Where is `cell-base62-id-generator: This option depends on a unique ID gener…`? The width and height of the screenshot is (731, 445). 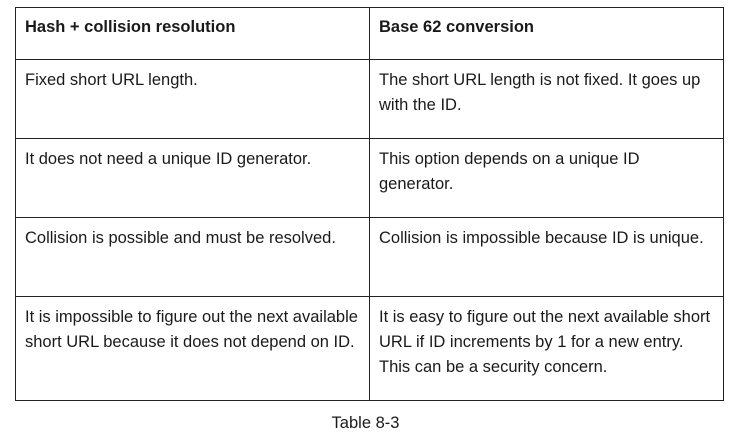
cell-base62-id-generator: This option depends on a unique ID gener… is located at coordinates (546, 178).